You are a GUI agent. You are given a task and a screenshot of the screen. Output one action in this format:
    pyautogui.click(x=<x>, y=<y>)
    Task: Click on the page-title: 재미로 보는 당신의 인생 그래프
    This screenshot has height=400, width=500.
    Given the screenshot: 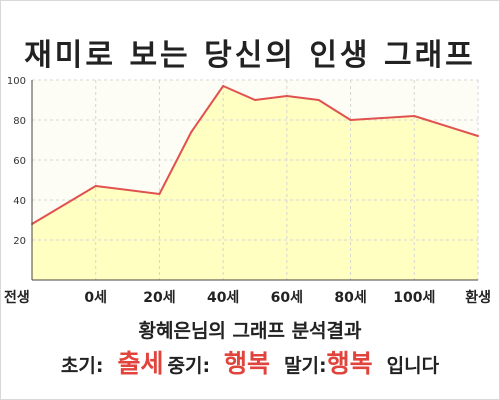 What is the action you would take?
    pyautogui.click(x=250, y=55)
    